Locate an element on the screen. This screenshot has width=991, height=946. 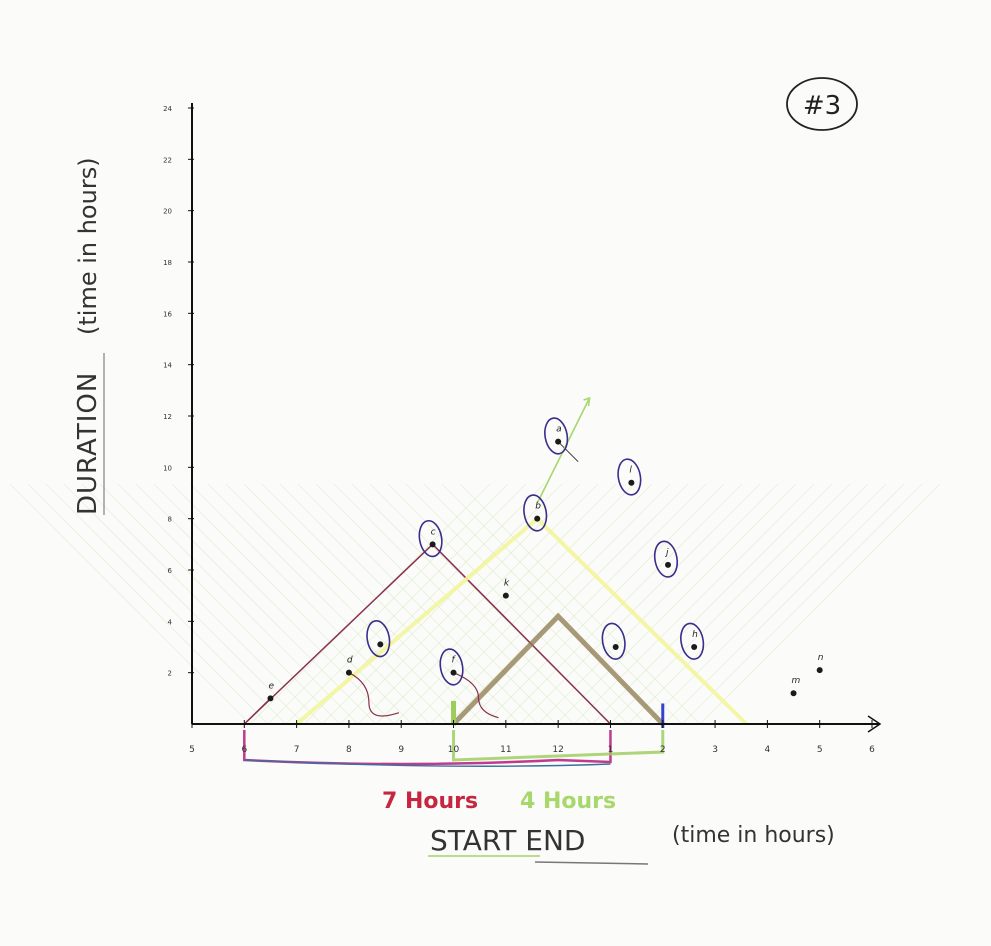
y-tick-label: 24 is located at coordinates (167, 109).